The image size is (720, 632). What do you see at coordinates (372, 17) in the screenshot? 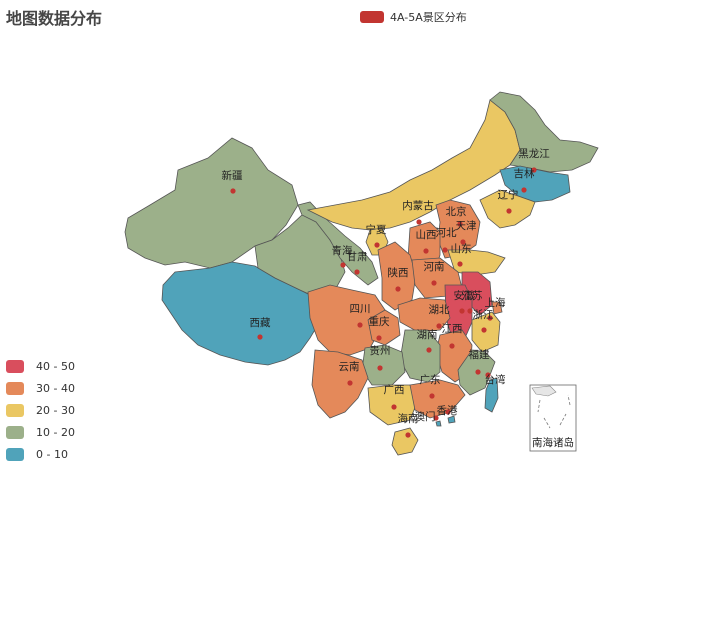
I see `series-legend-swatch` at bounding box center [372, 17].